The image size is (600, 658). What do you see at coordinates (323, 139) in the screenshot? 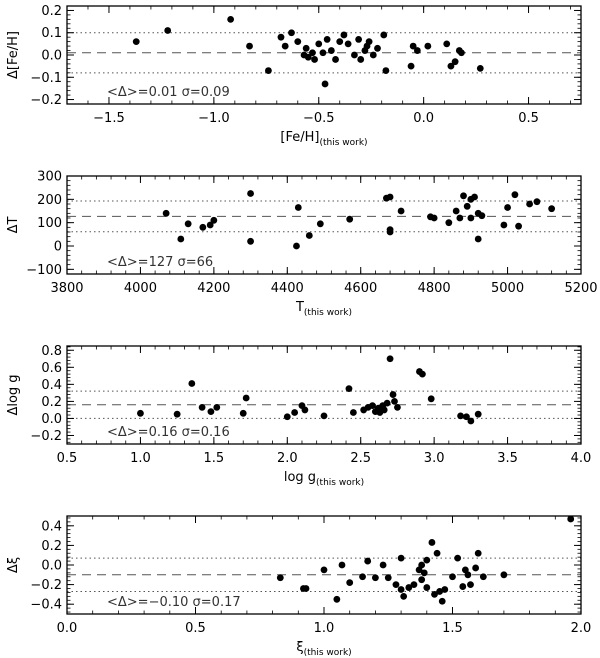
I see `x-axis-label: [Fe/H](this work)` at bounding box center [323, 139].